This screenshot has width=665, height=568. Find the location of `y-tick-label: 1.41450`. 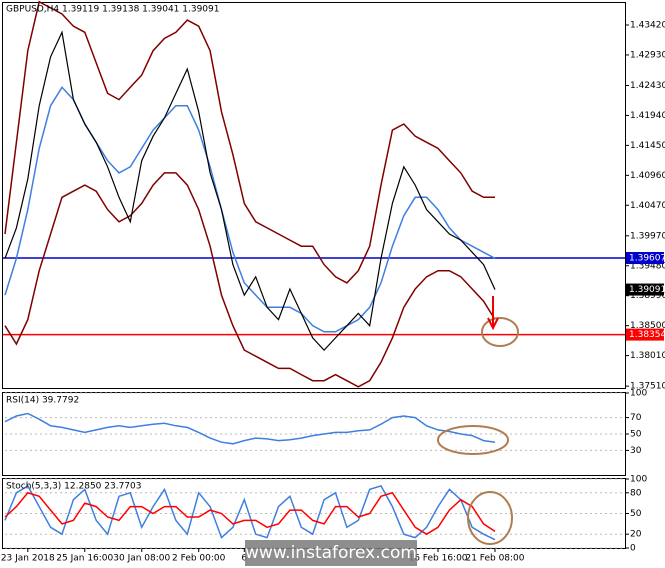

y-tick-label: 1.41450 is located at coordinates (647, 146).